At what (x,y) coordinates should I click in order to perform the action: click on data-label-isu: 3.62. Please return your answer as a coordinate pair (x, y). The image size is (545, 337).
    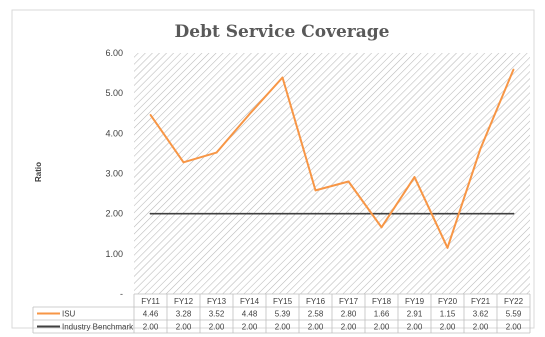
    Looking at the image, I should click on (481, 314).